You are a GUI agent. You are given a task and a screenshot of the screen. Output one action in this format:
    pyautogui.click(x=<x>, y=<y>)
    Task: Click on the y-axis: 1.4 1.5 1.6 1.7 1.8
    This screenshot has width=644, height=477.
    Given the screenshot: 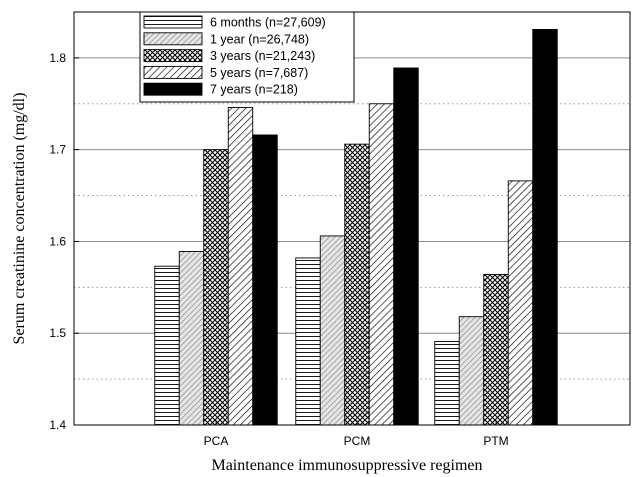 What is the action you would take?
    pyautogui.click(x=64, y=241)
    